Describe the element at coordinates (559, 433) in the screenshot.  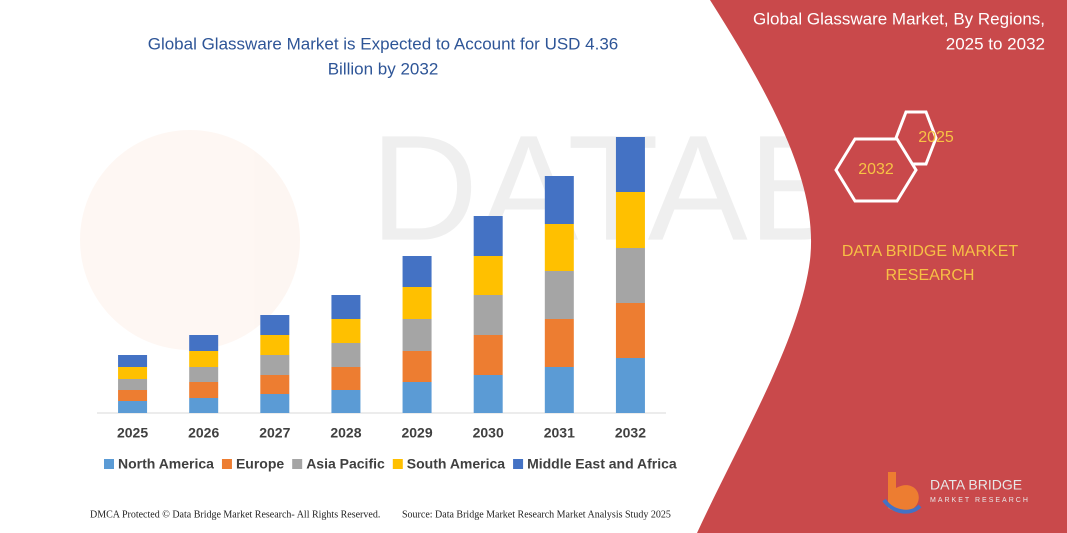
I see `x-tick-label: 2031` at that location.